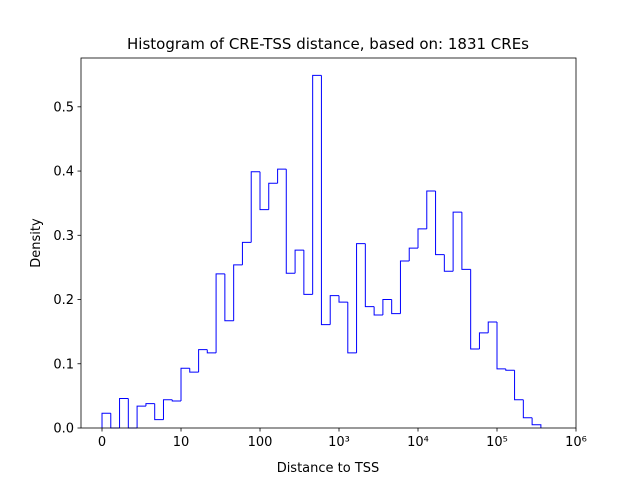  I want to click on y-axis-label: Density, so click(36, 243).